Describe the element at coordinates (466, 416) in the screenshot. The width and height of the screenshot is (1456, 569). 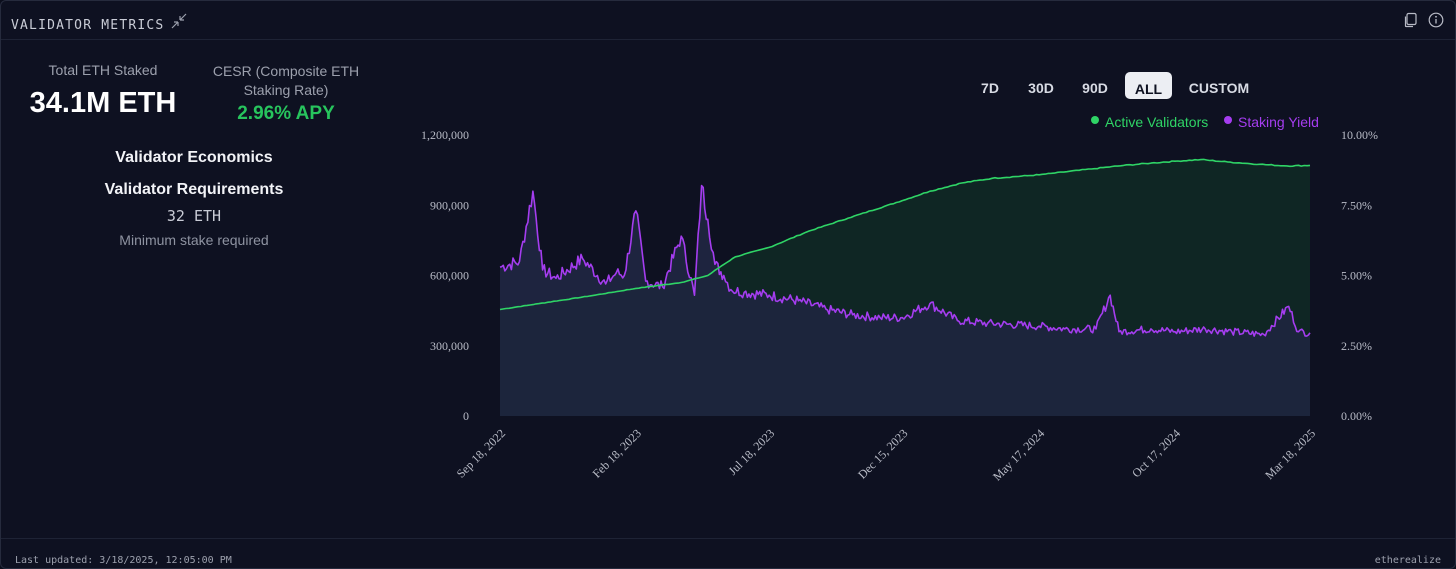
I see `y-left-tick-label: 0` at that location.